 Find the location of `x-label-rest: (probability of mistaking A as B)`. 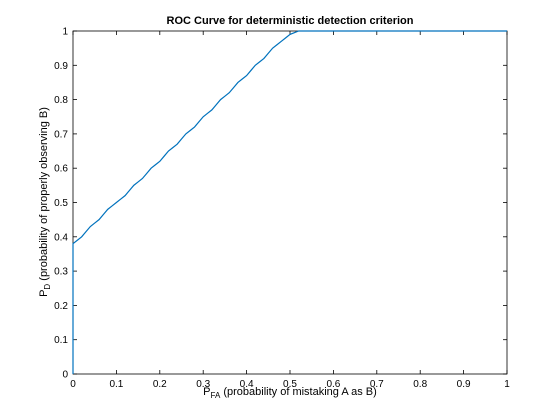

x-label-rest: (probability of mistaking A as B) is located at coordinates (298, 392).